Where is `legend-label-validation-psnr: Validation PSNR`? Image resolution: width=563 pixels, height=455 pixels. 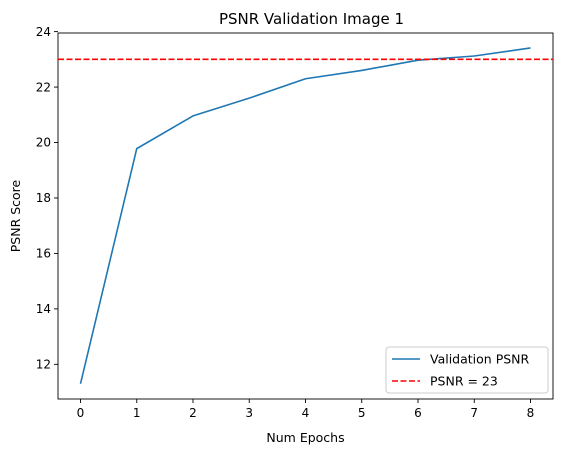 legend-label-validation-psnr: Validation PSNR is located at coordinates (480, 359).